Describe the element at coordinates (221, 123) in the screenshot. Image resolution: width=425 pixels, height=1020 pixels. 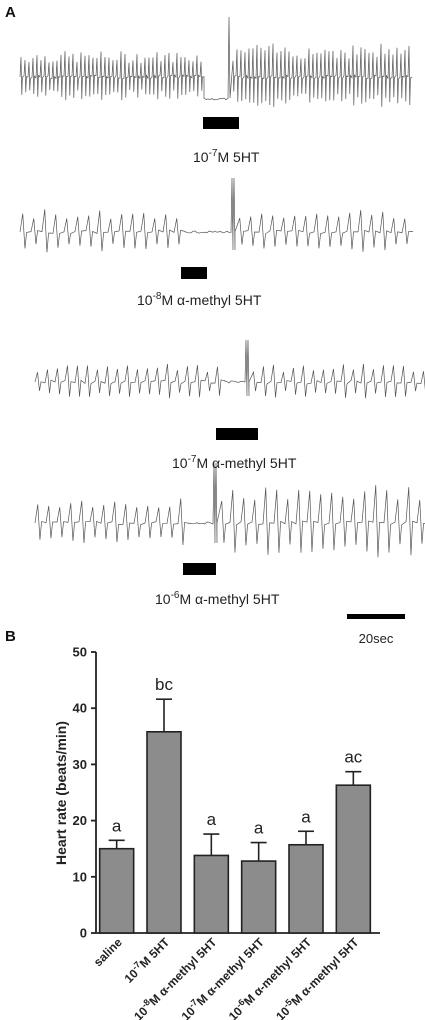
I see `trace-1-drug-application-bar` at that location.